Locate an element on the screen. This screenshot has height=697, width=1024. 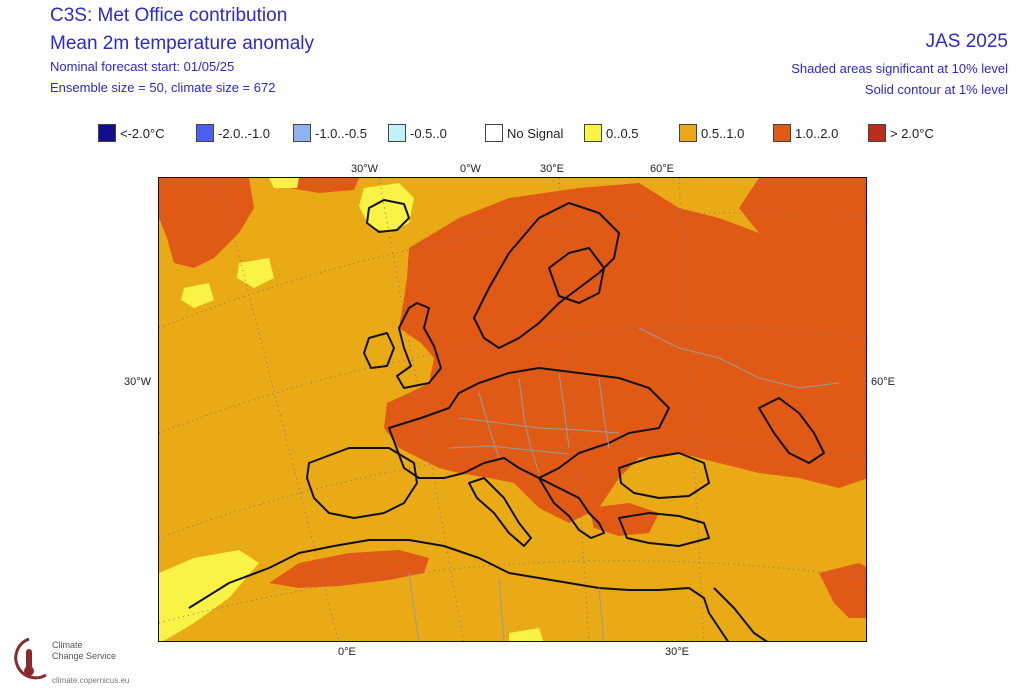
anomaly-patch-iceland is located at coordinates (386, 208).